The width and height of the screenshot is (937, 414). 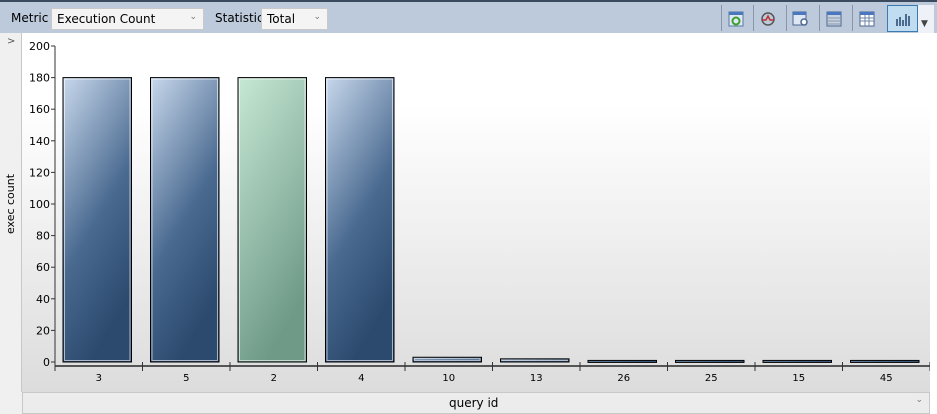 I want to click on toolbar-overflow-button: ▼, so click(x=926, y=19).